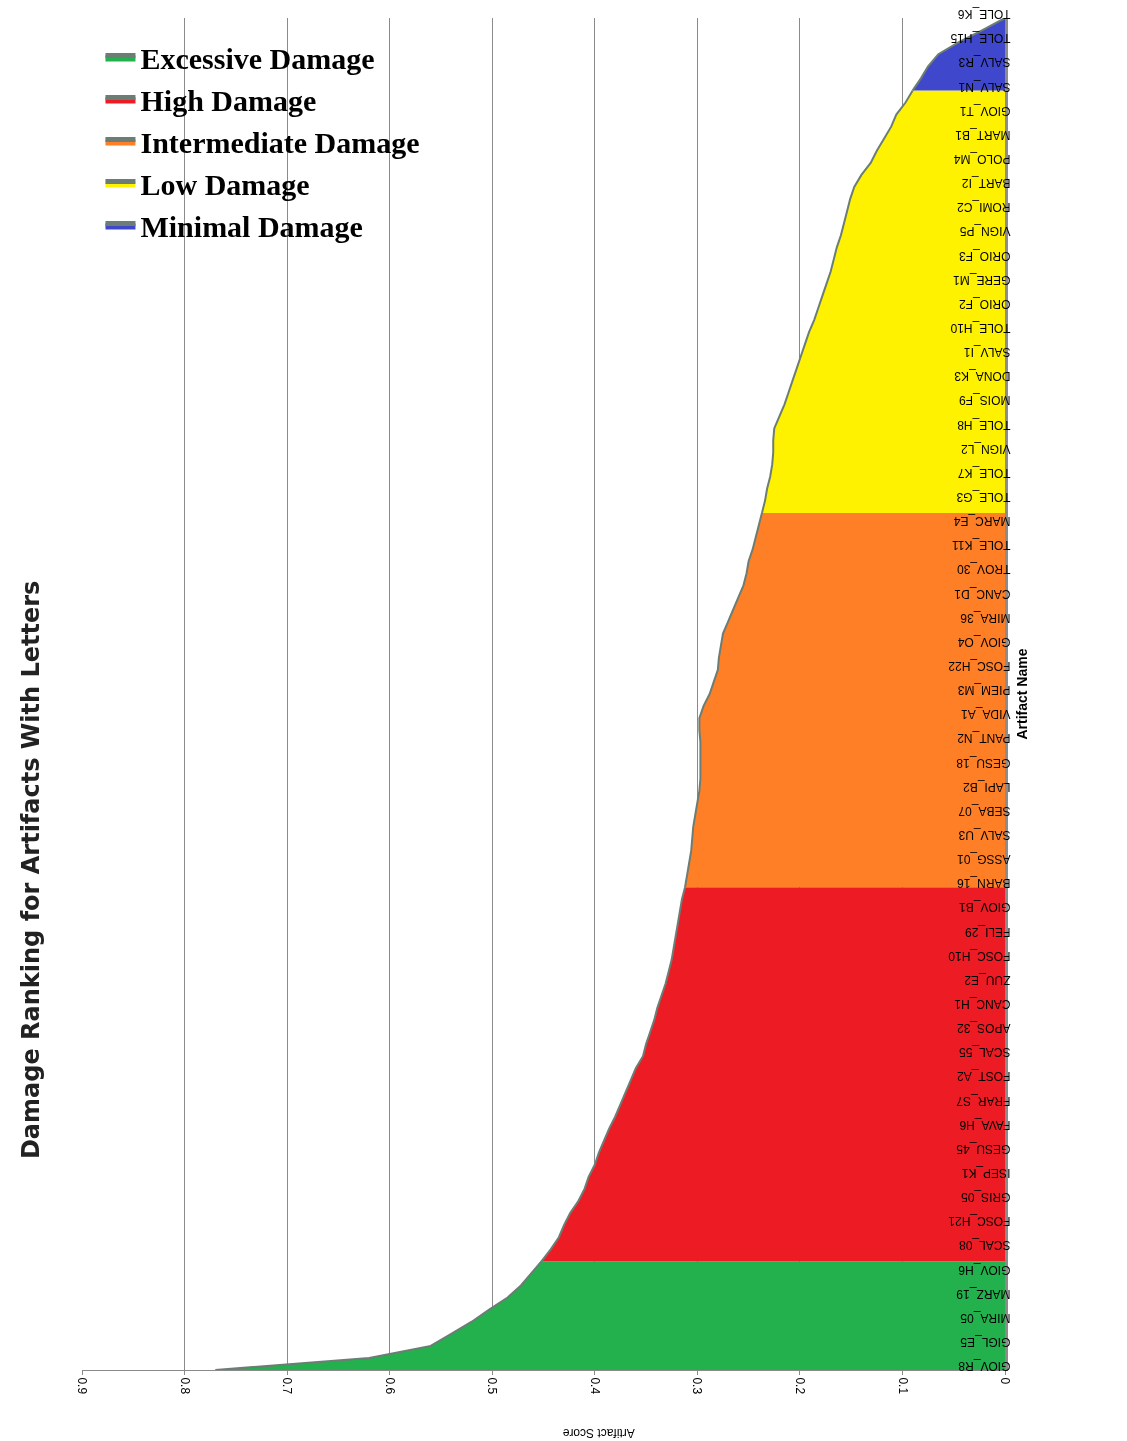 The image size is (1127, 1441). I want to click on legend-label: High Damage, so click(228, 101).